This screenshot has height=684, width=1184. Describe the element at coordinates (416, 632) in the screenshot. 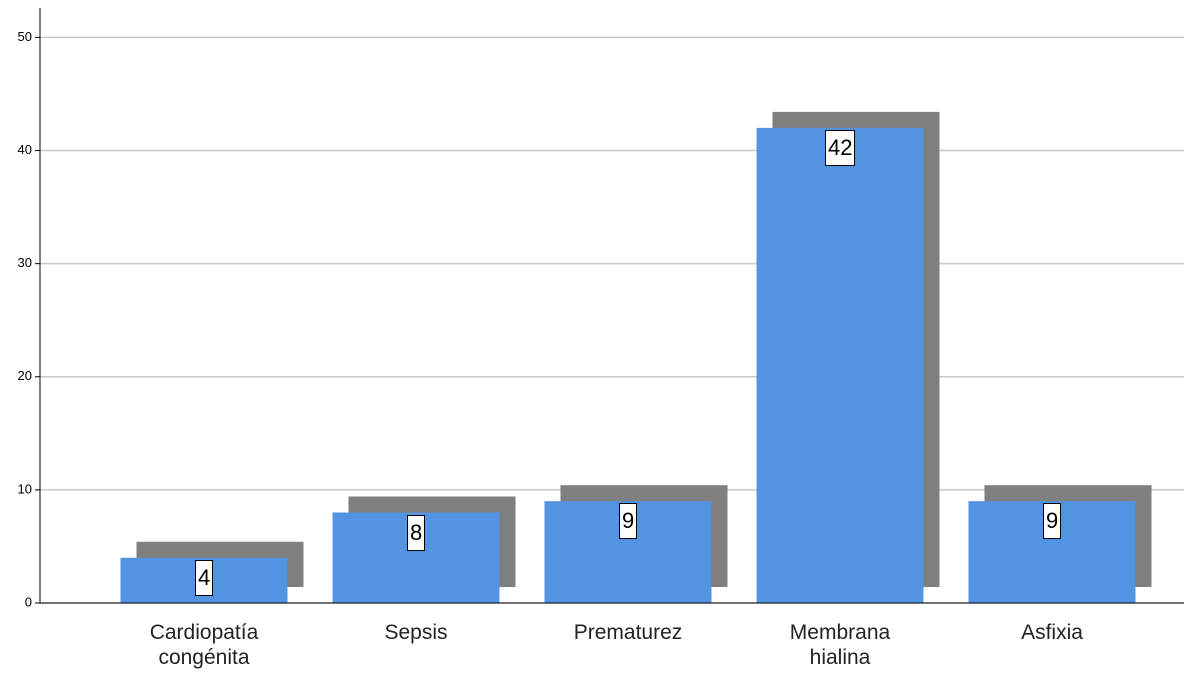

I see `x-tick-label: Sepsis` at that location.